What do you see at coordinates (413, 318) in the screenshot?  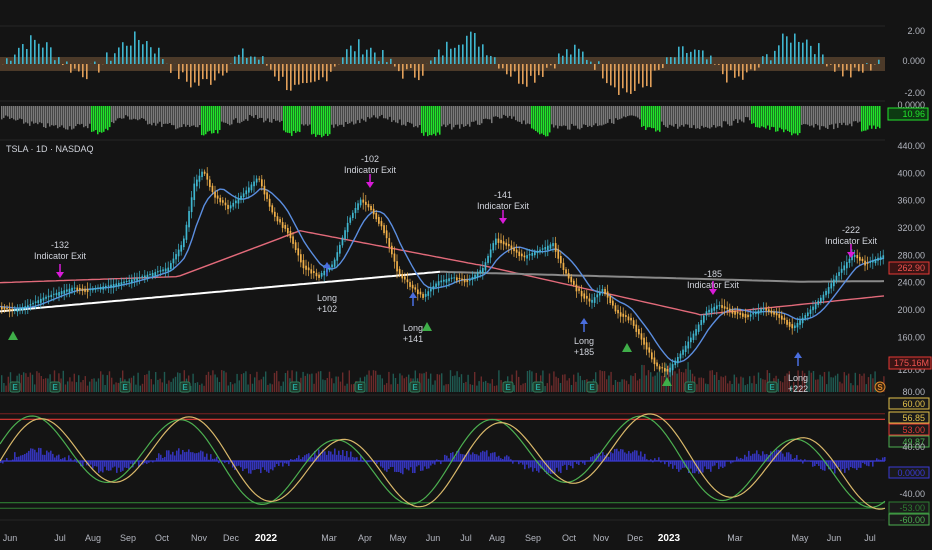 I see `long-entry-annotation: Long+141` at bounding box center [413, 318].